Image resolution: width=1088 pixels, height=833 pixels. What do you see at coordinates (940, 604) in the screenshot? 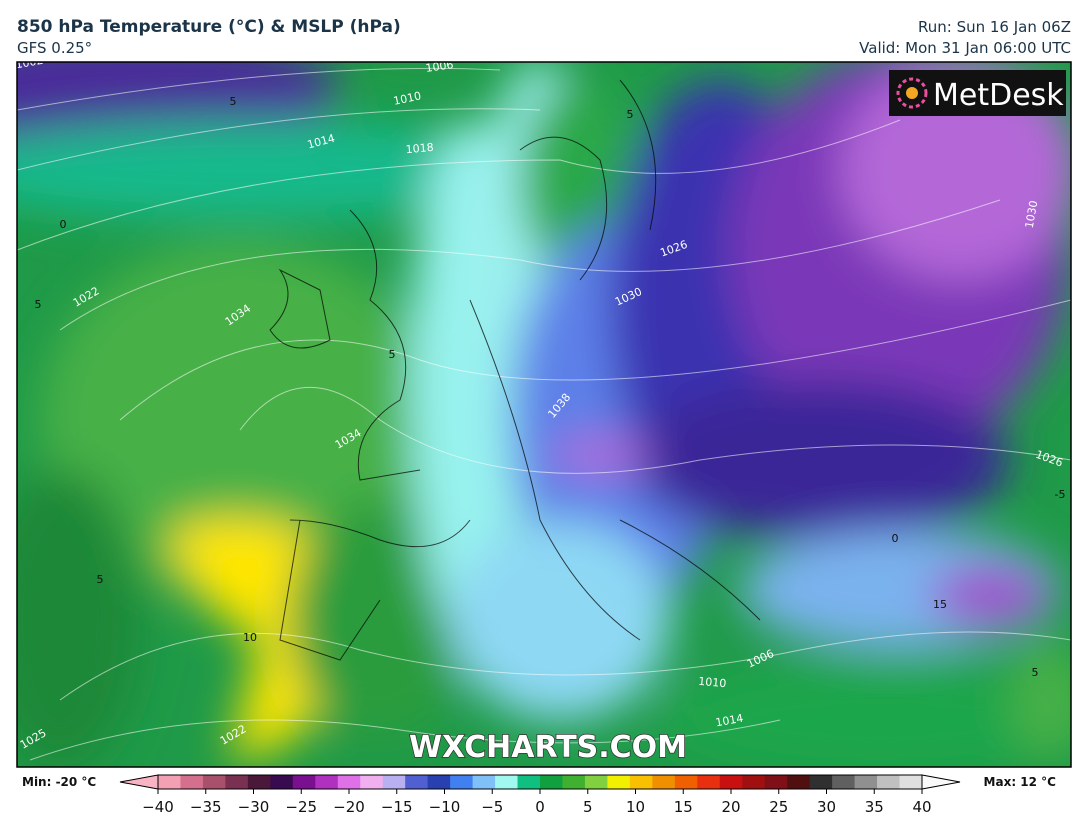
I see `temperature-label: 15` at bounding box center [940, 604].